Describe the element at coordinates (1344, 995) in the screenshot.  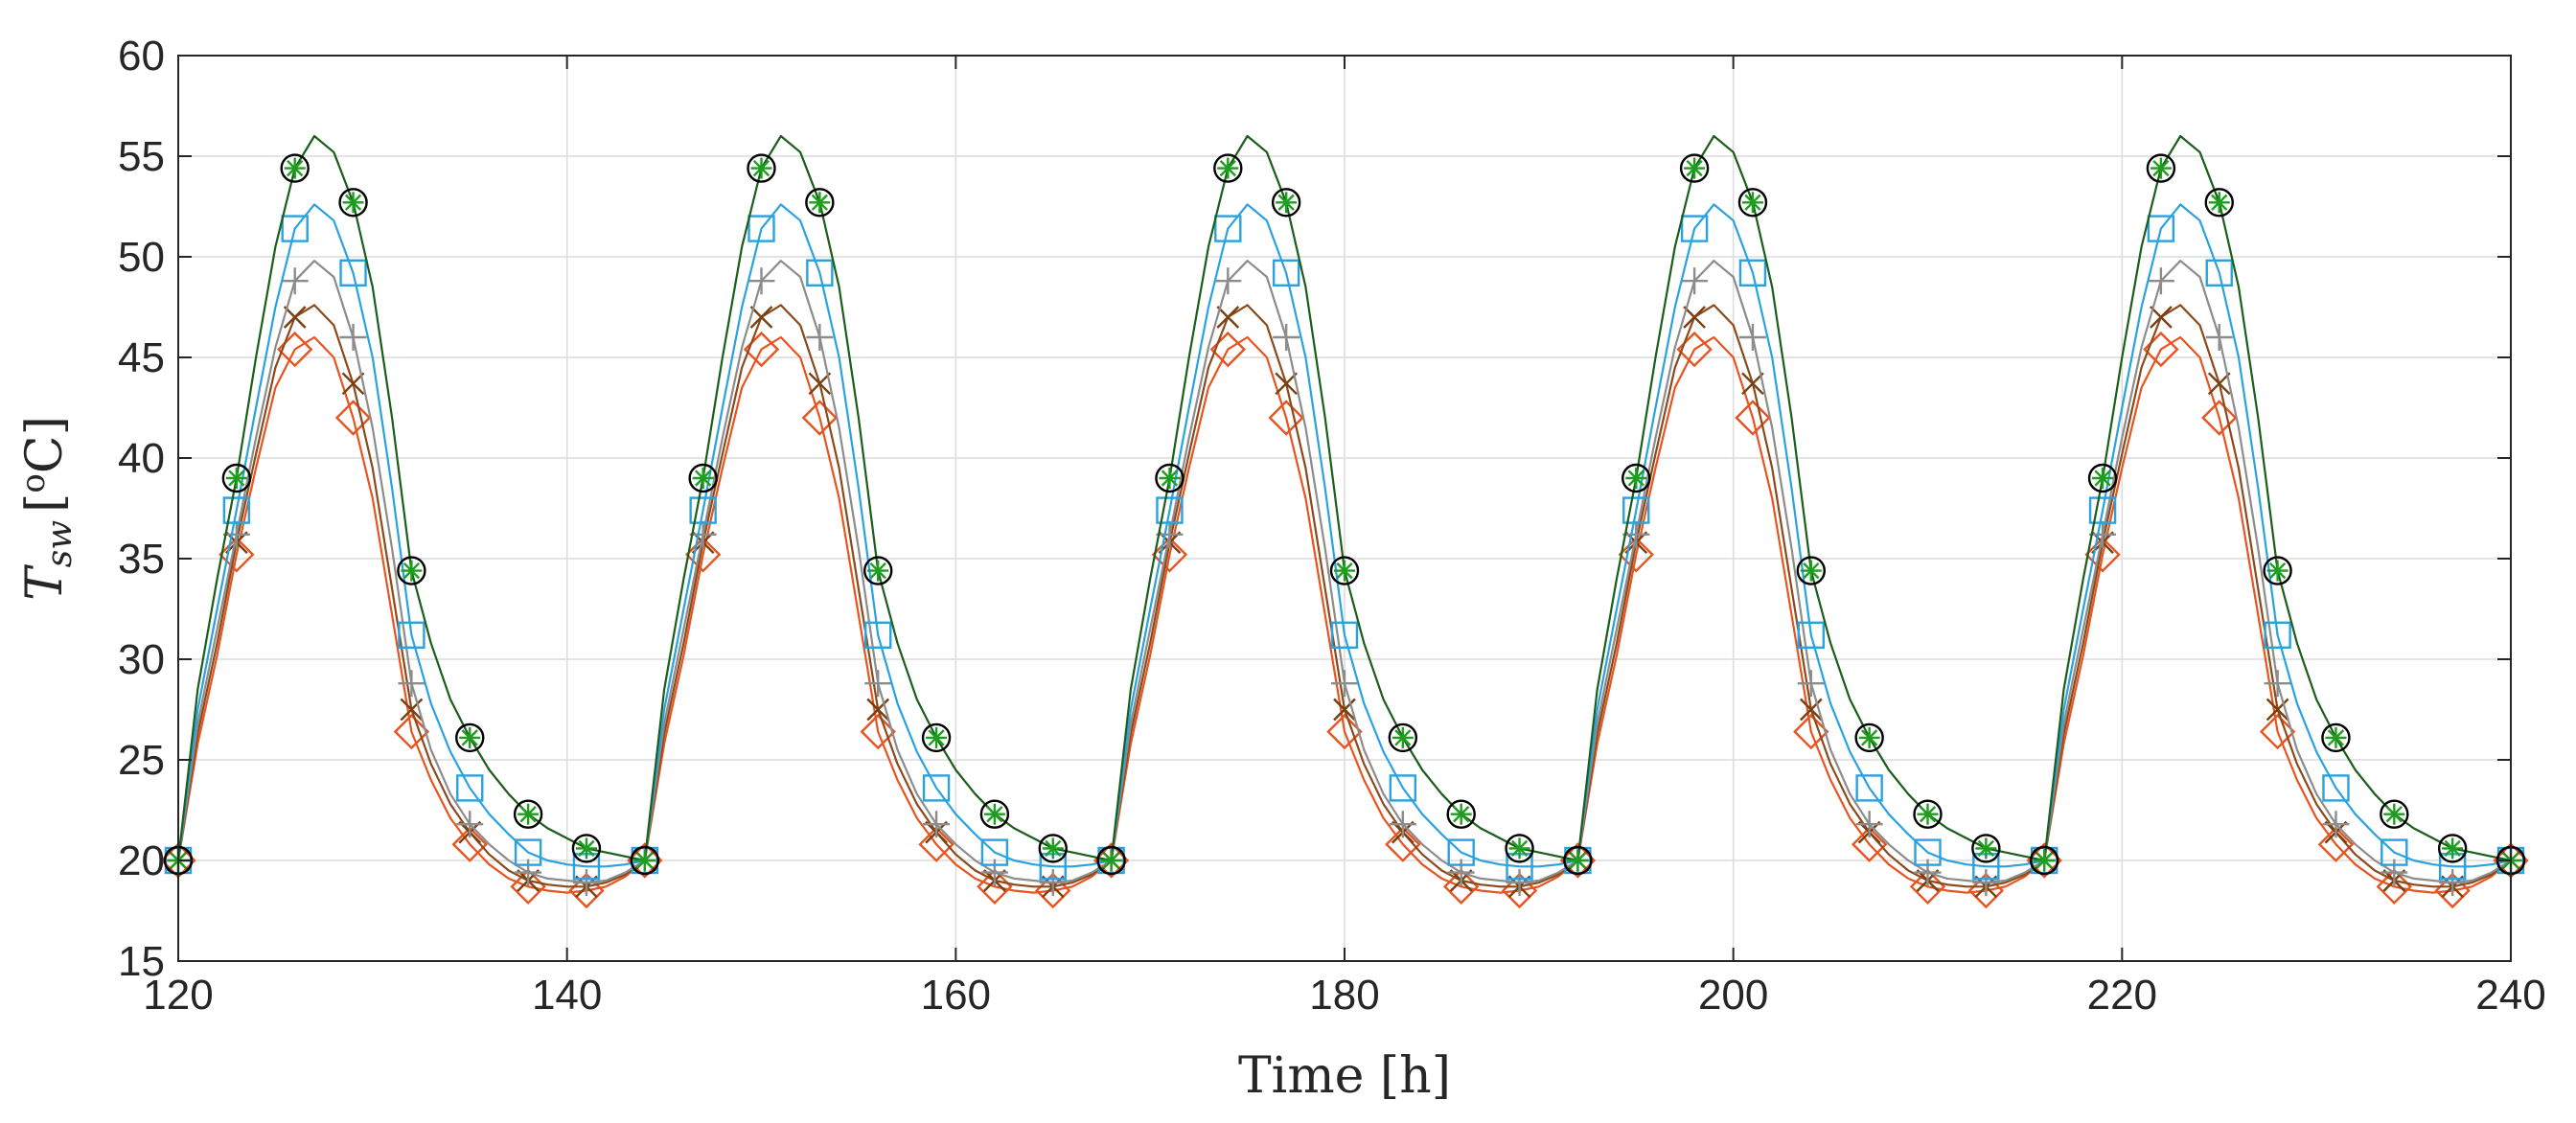
I see `x-tick-label: 180` at that location.